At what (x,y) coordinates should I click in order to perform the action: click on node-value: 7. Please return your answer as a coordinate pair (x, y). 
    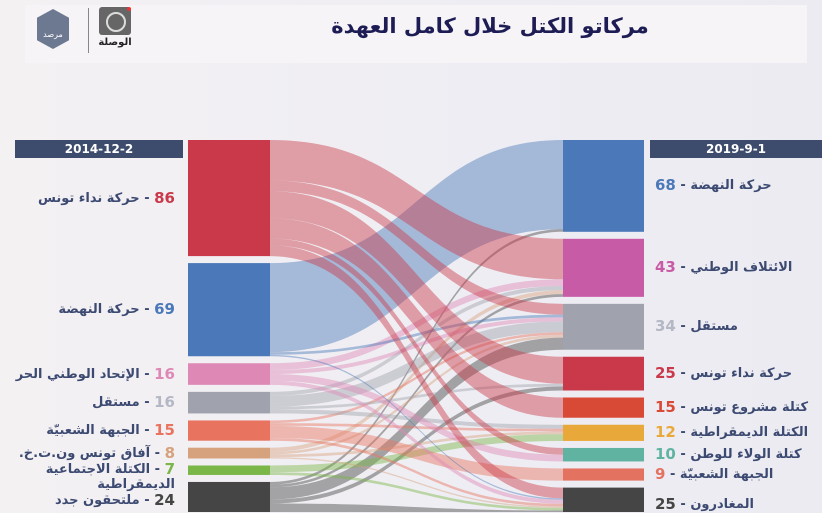
    Looking at the image, I should click on (169, 468).